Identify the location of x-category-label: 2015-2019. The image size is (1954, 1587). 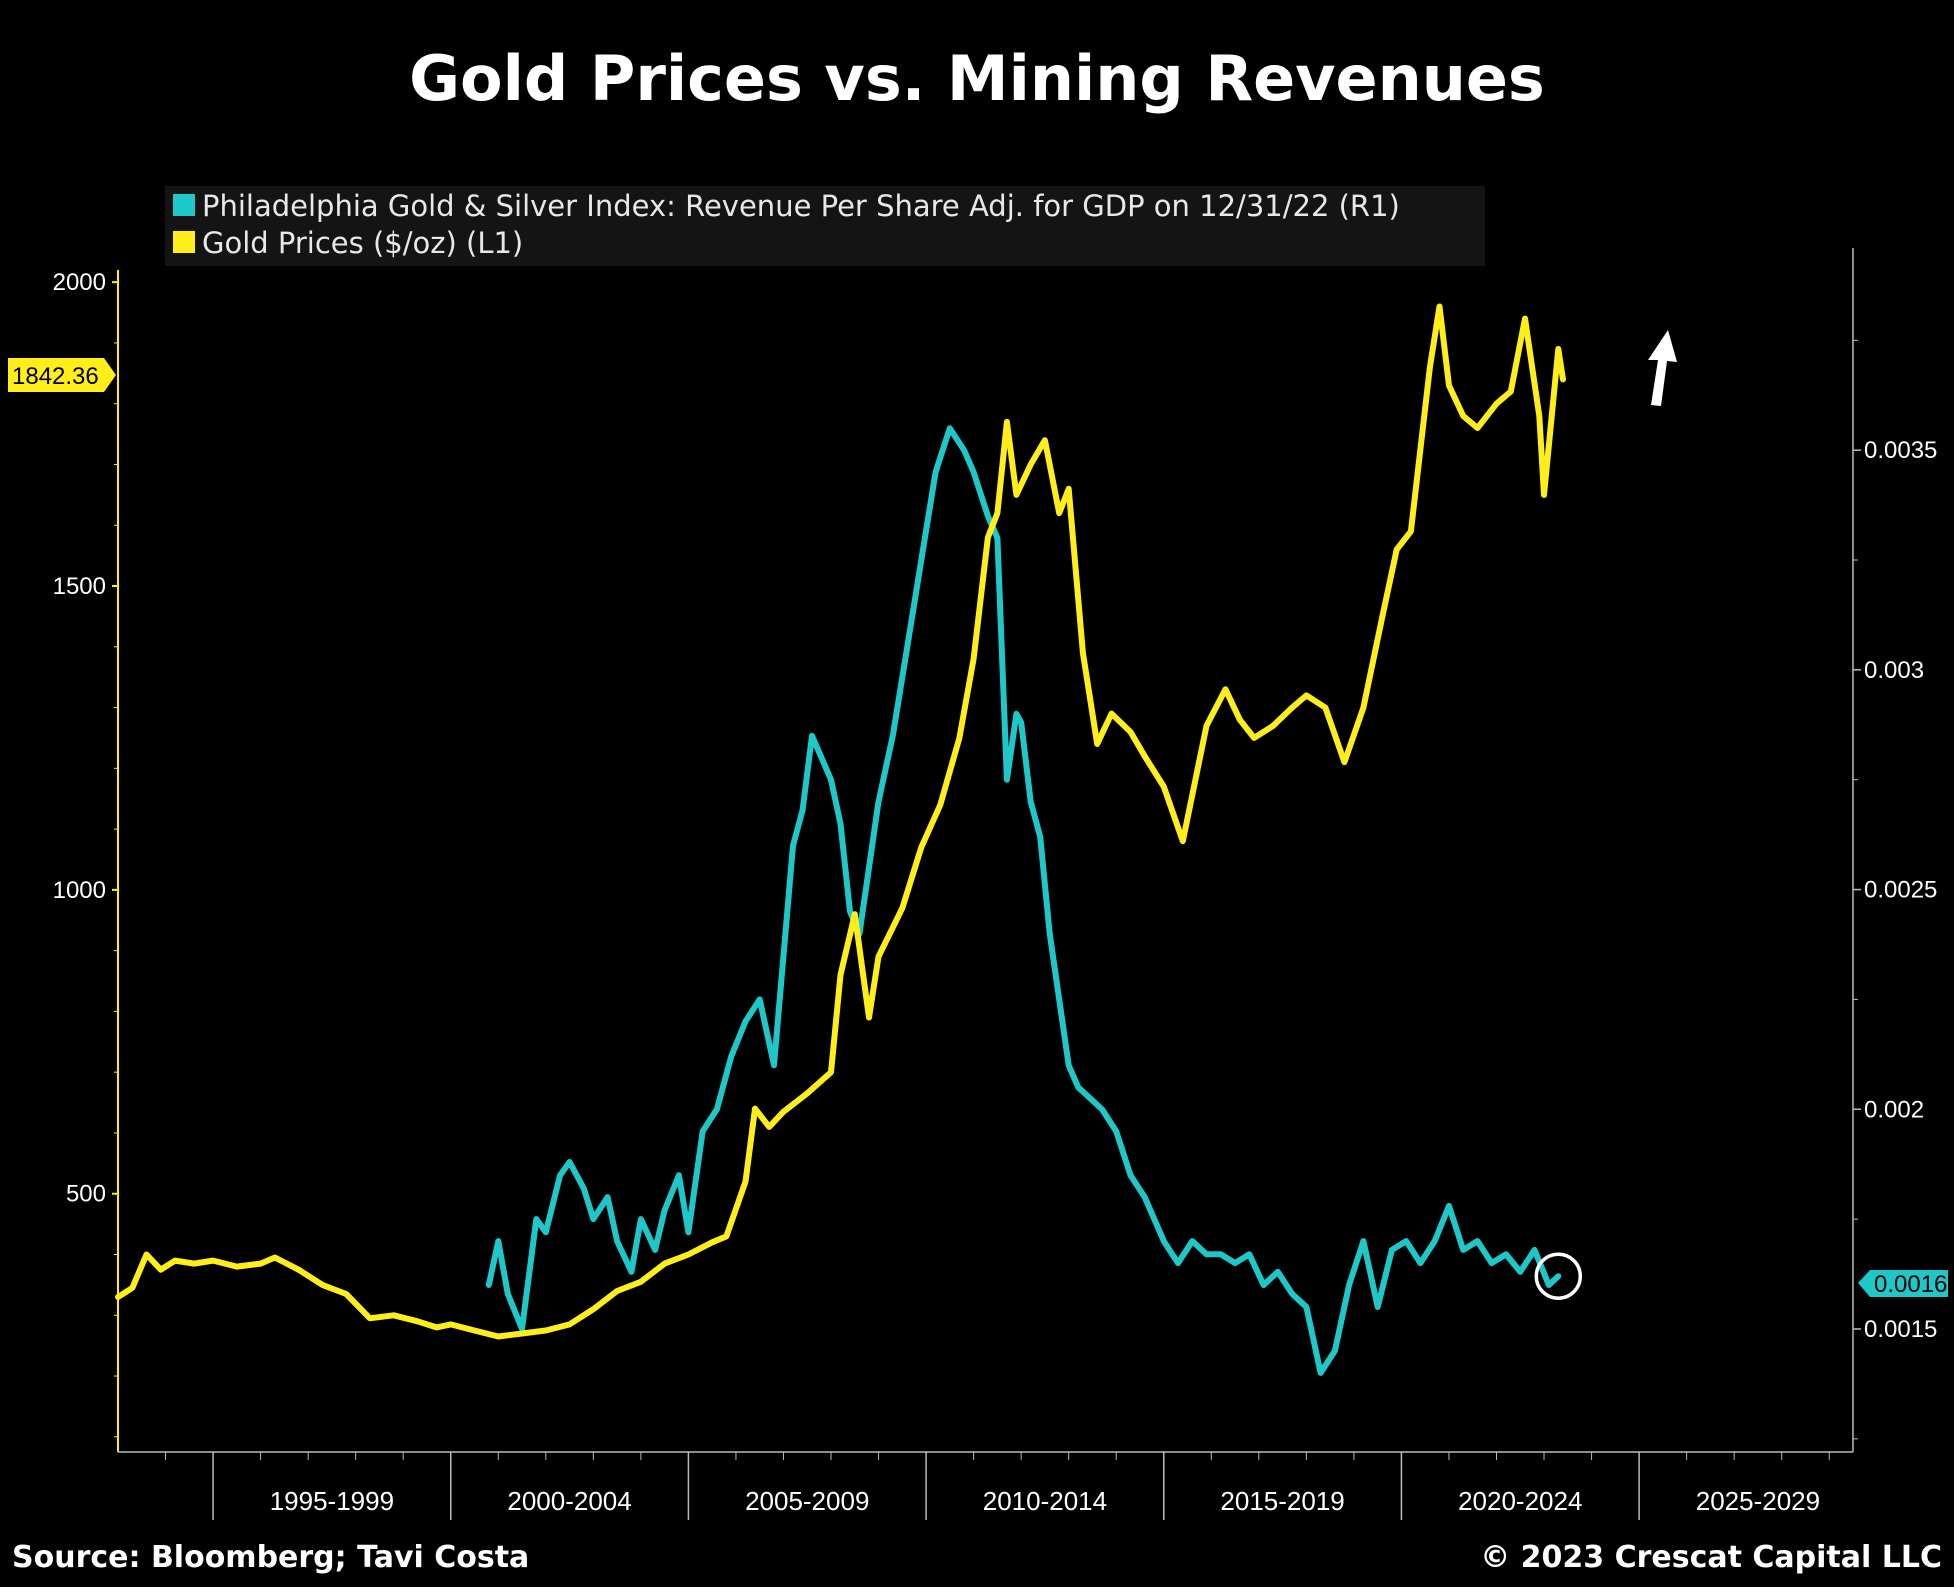
(1282, 1501).